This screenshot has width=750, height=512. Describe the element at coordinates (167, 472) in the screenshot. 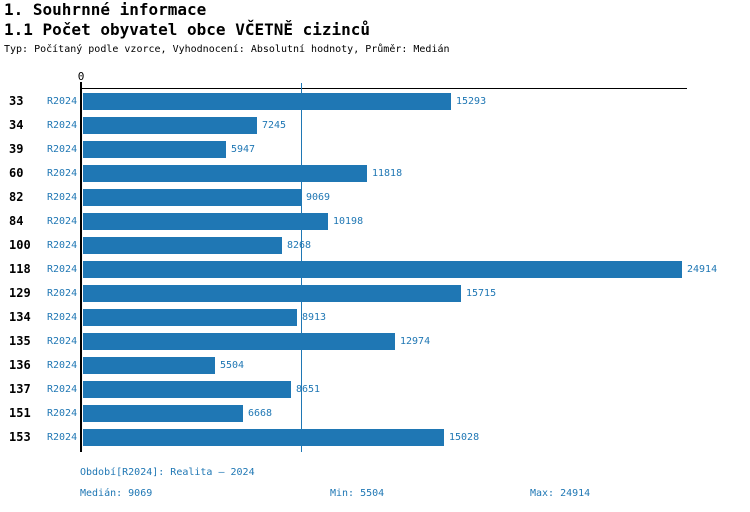

I see `footer-period: Období[R2024]: Realita – 2024` at that location.